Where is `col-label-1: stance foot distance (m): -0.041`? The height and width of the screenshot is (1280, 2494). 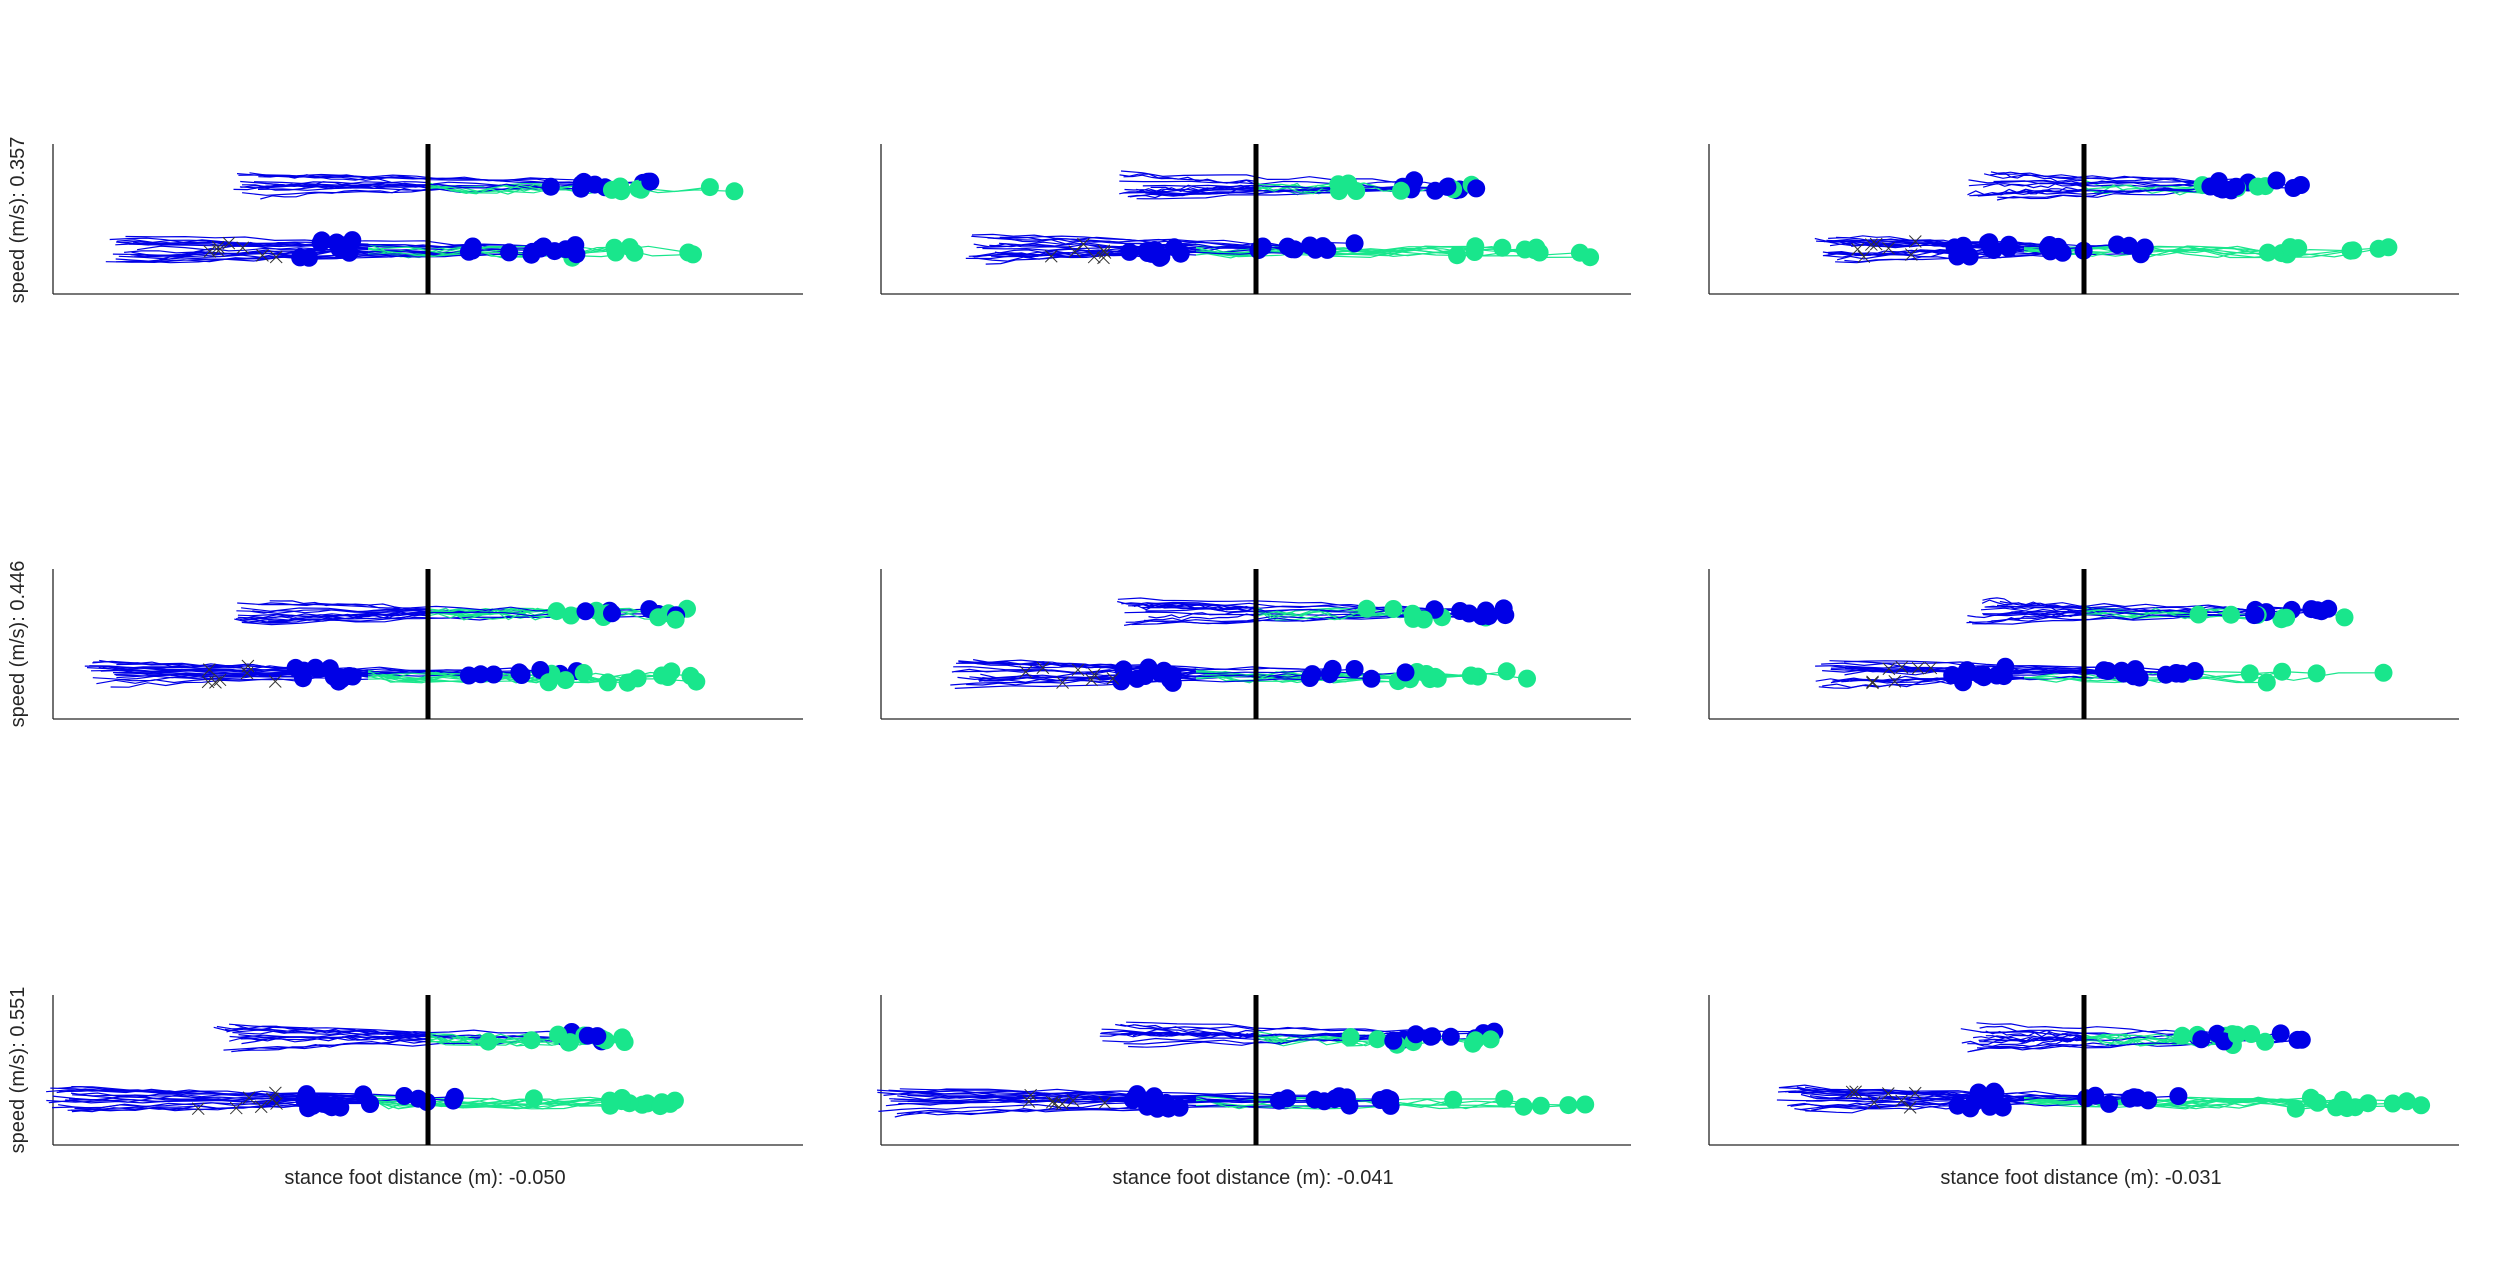 col-label-1: stance foot distance (m): -0.041 is located at coordinates (1252, 1178).